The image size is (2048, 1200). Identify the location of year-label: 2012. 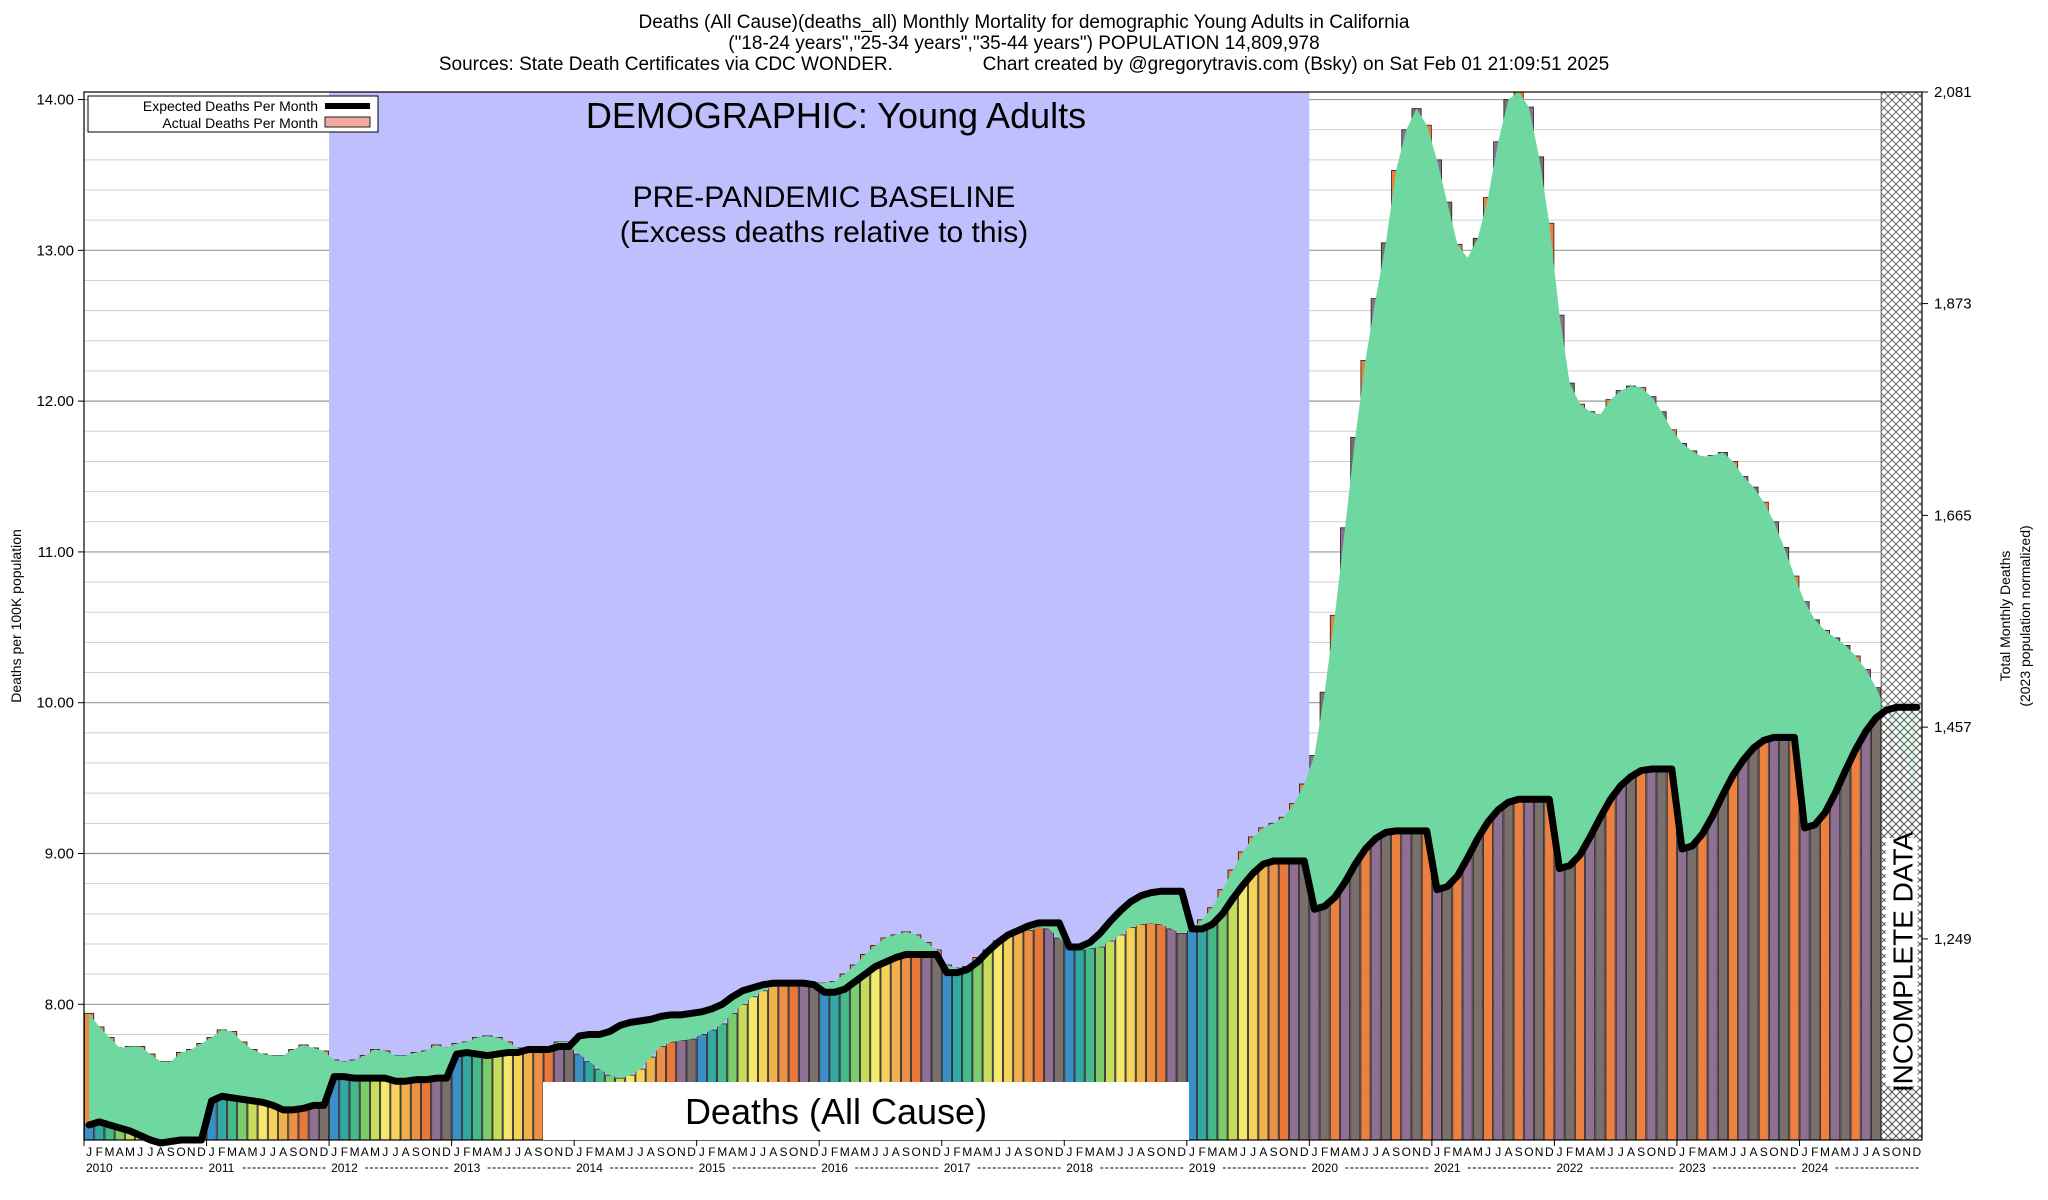
(344, 1168).